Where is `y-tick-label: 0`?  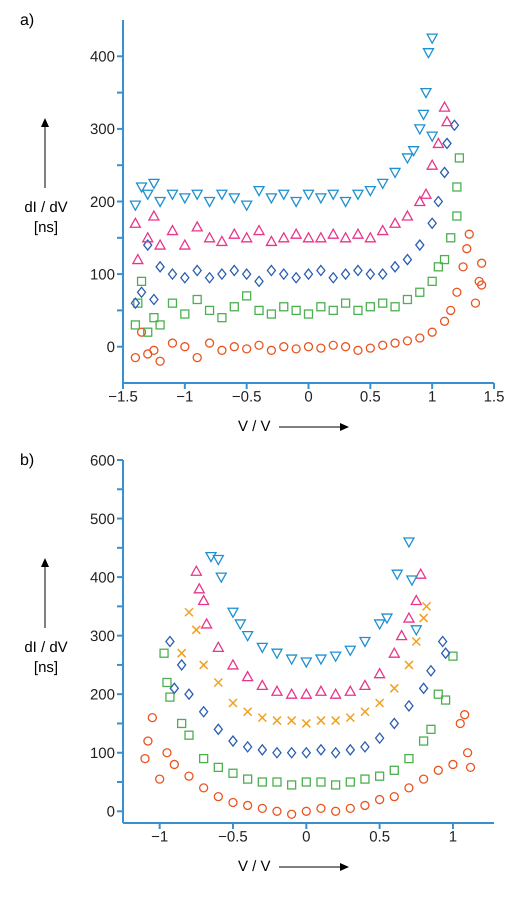
y-tick-label: 0 is located at coordinates (110, 812).